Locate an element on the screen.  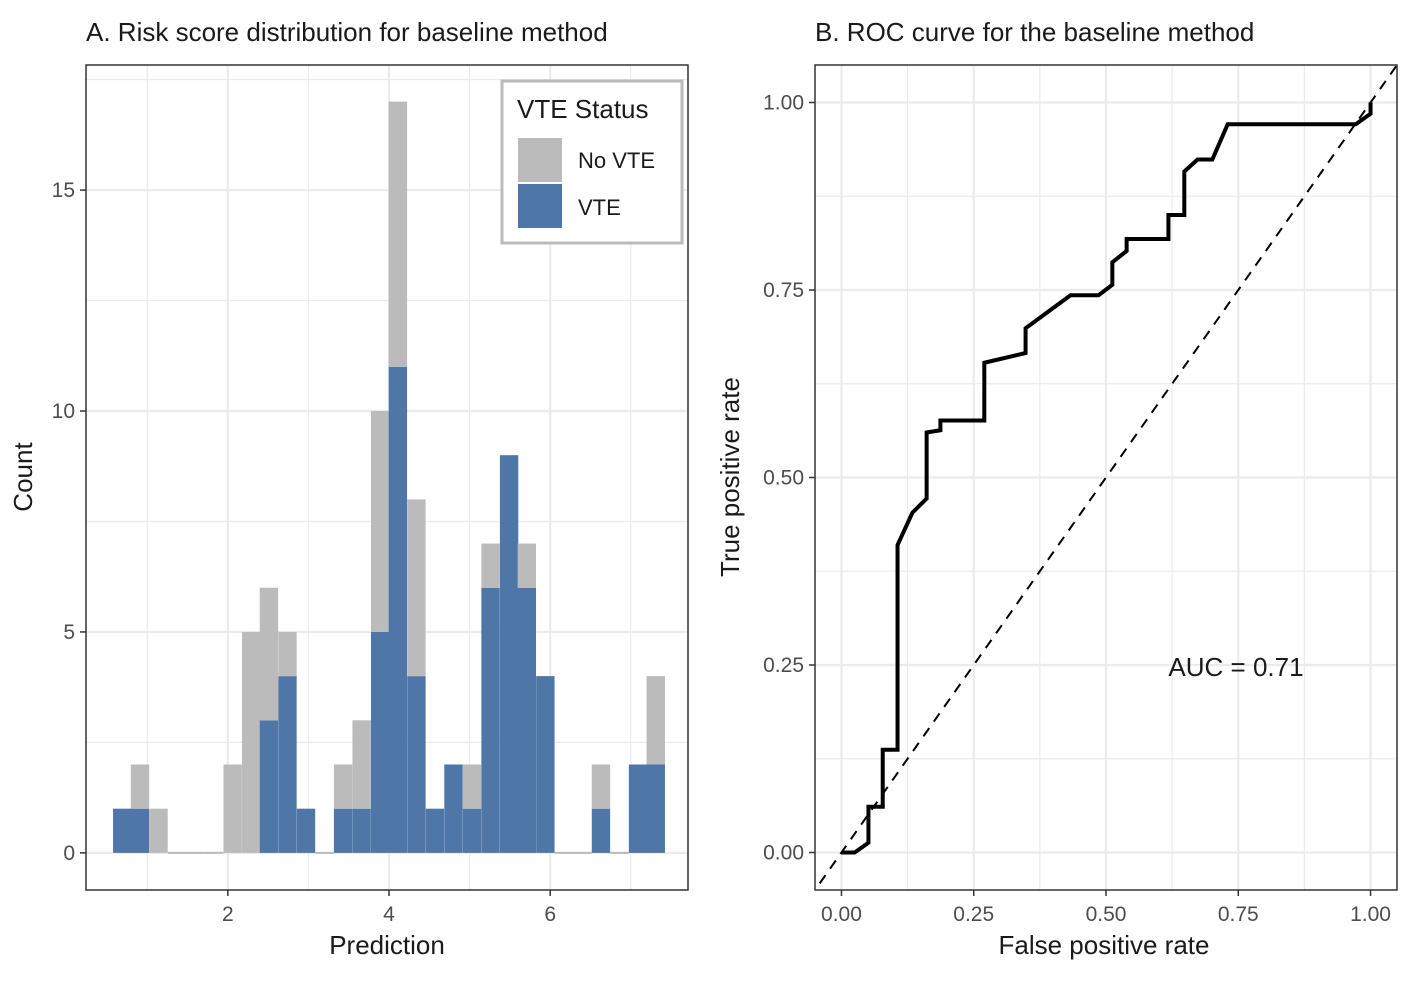
x-tick-label: 0.25 is located at coordinates (973, 914).